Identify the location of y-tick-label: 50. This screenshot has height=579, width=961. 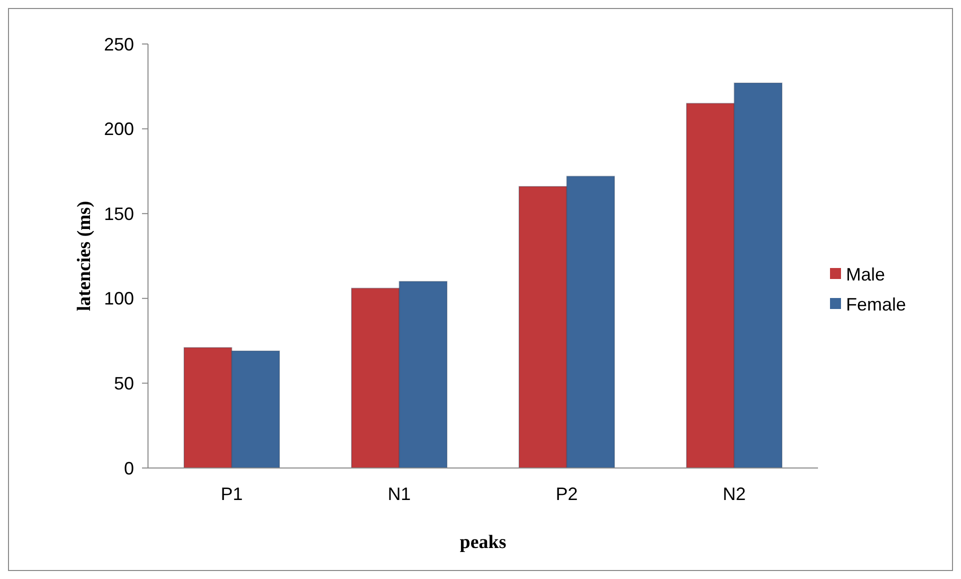
(124, 384).